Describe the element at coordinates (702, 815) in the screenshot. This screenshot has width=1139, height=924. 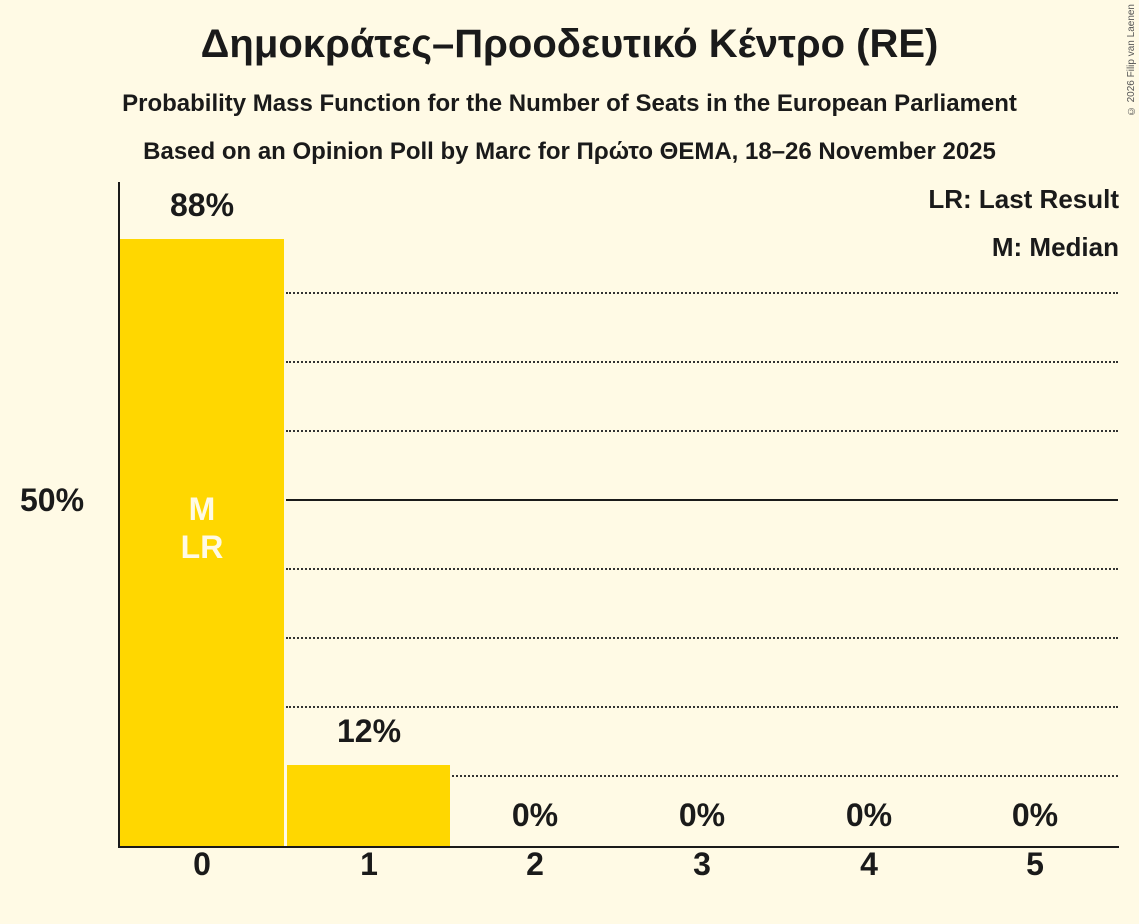
I see `bar-label-3: 0%` at that location.